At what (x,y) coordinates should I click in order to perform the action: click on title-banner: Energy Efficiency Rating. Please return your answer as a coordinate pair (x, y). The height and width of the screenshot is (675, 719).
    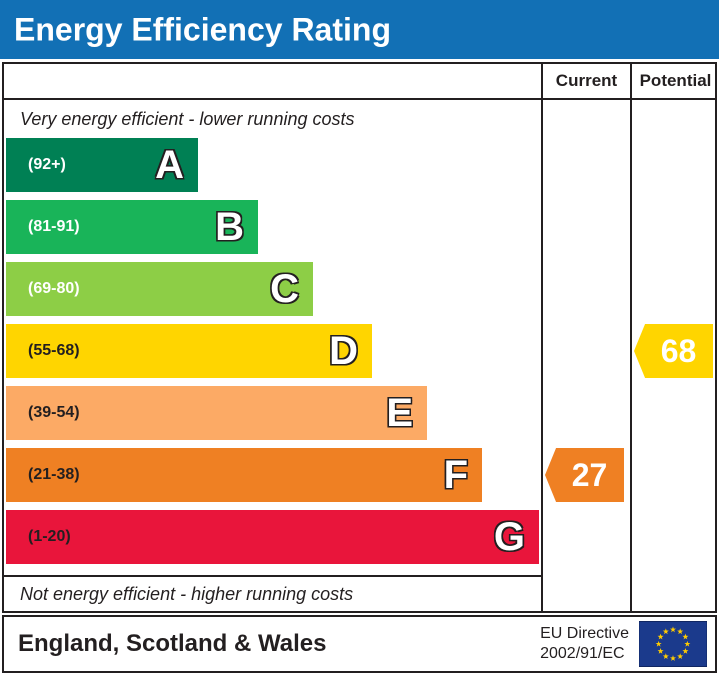
    Looking at the image, I should click on (359, 29).